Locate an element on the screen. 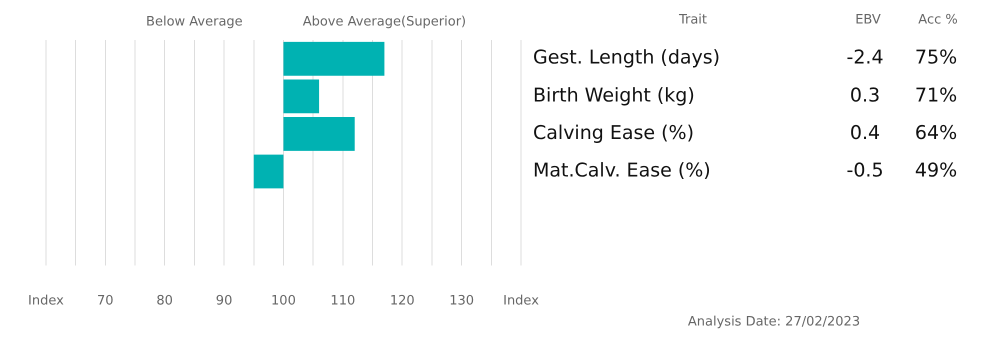 Image resolution: width=1000 pixels, height=347 pixels. text: 64% is located at coordinates (936, 133).